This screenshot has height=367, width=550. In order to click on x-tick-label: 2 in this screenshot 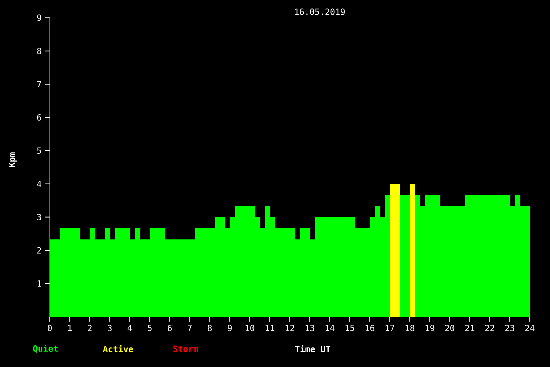, I will do `click(90, 328)`.